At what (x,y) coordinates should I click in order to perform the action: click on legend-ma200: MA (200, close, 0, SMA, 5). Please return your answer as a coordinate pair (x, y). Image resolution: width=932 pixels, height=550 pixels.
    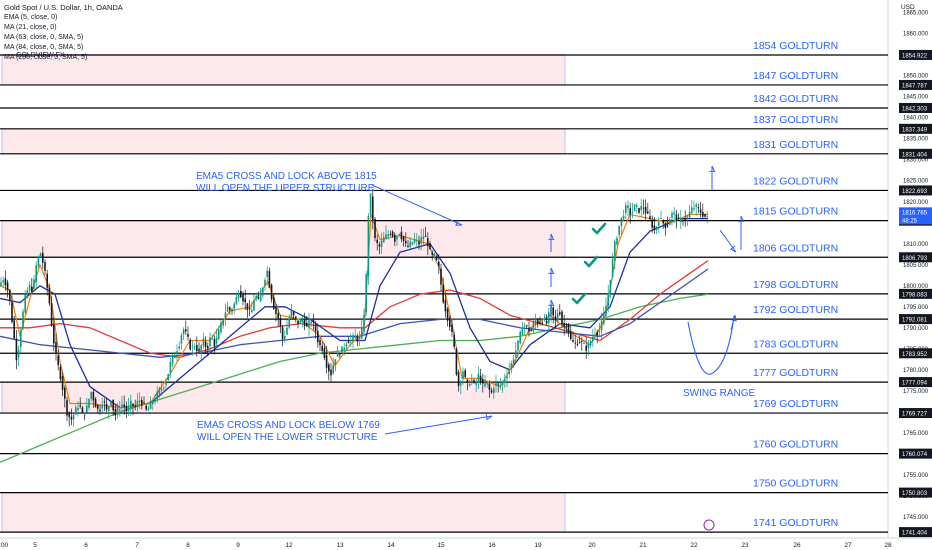
    Looking at the image, I should click on (46, 57).